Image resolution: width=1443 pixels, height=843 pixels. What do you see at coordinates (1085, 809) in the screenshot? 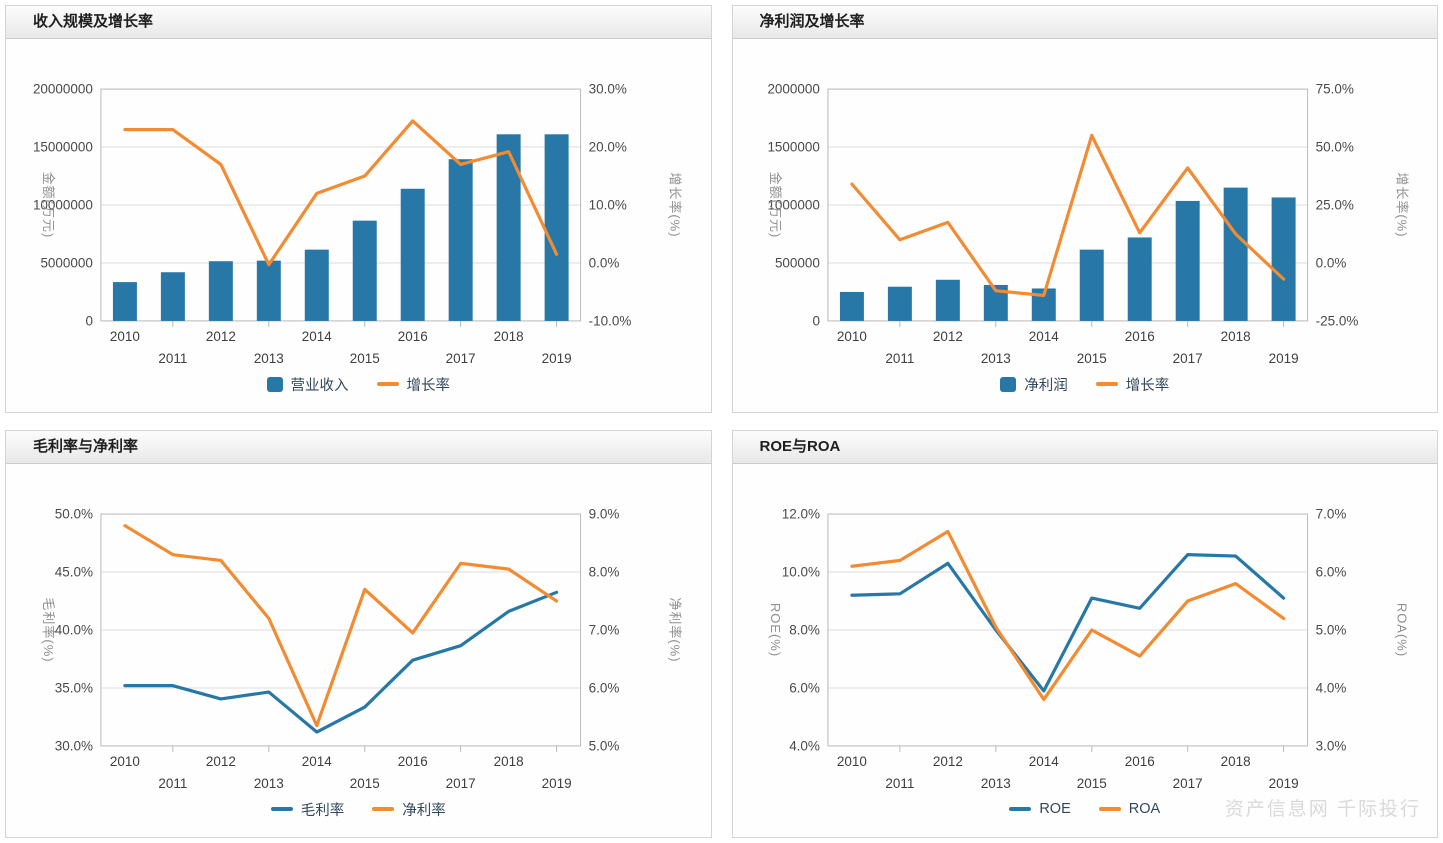
I see `chart-legend: ROE ROA` at bounding box center [1085, 809].